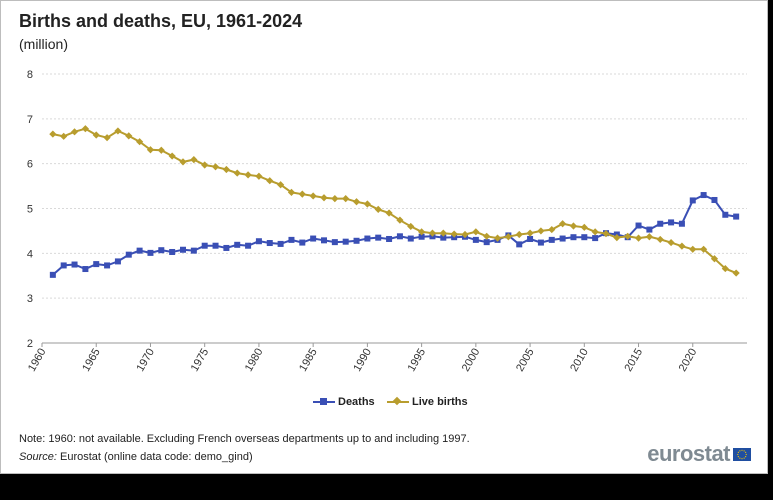 This screenshot has width=773, height=500. Describe the element at coordinates (579, 360) in the screenshot. I see `x-tick-label: 2010` at that location.